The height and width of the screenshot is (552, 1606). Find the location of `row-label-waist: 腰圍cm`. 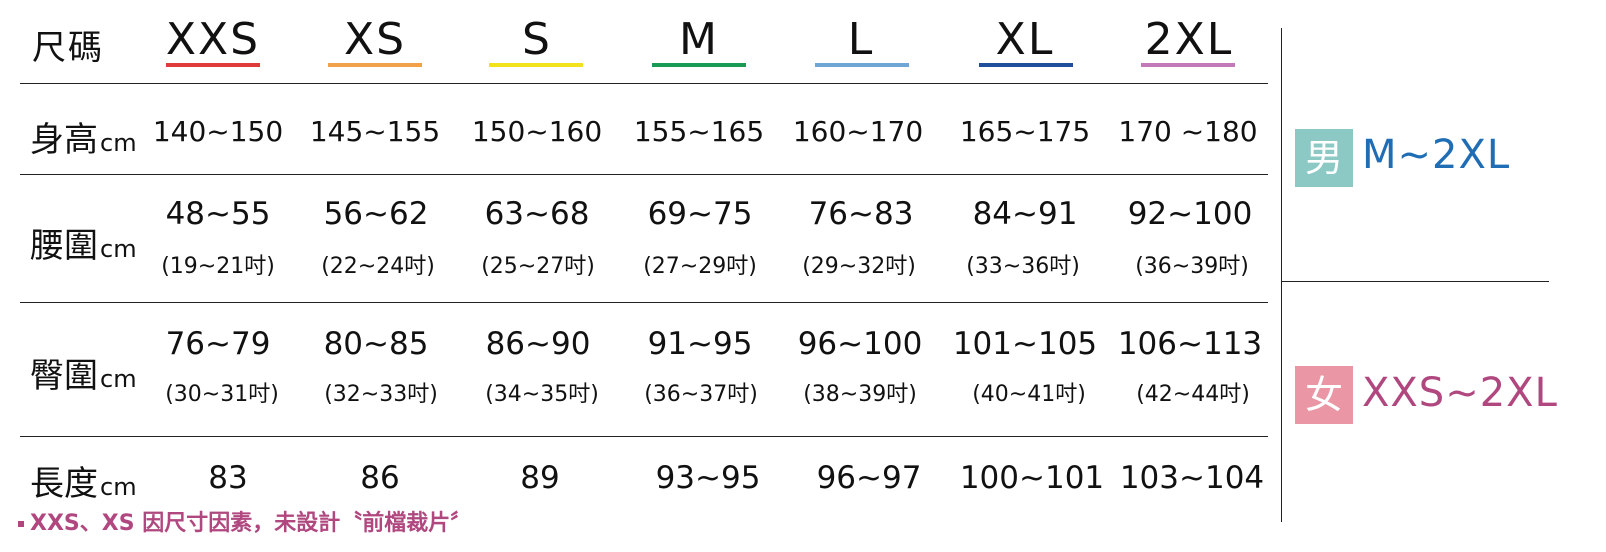

row-label-waist: 腰圍cm is located at coordinates (83, 246).